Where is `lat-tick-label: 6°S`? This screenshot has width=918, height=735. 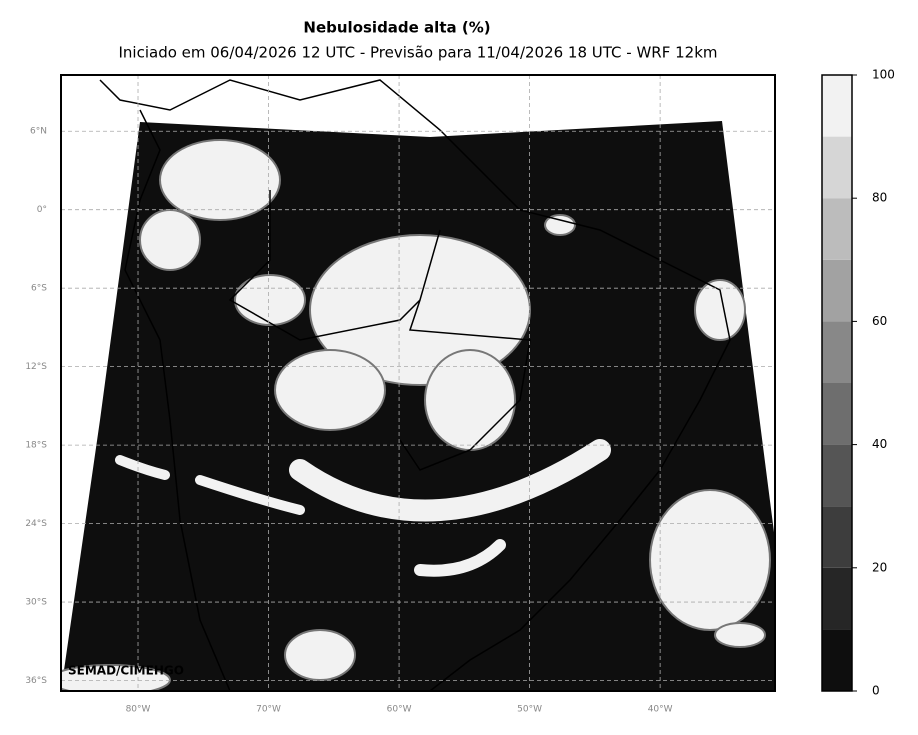
lat-tick-label: 6°S is located at coordinates (39, 289).